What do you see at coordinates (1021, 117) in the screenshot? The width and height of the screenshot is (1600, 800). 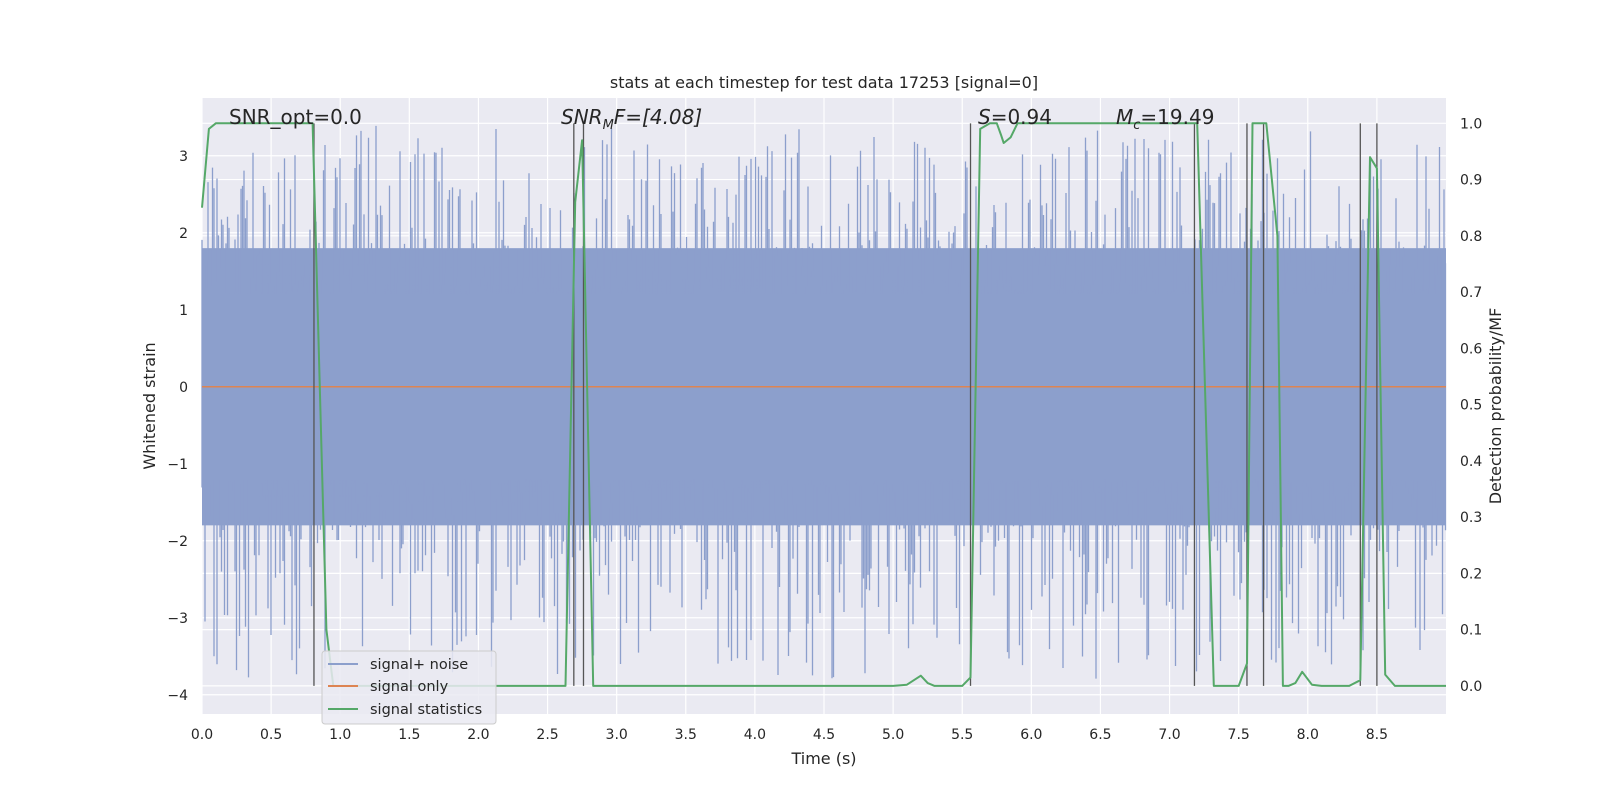 I see `annotation-s-value: =0.94` at bounding box center [1021, 117].